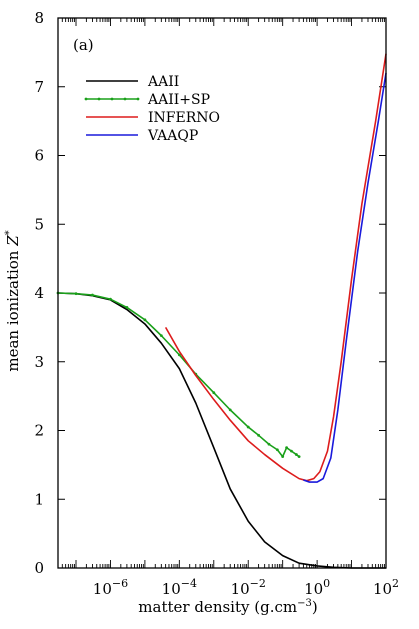  Describe the element at coordinates (39, 499) in the screenshot. I see `y-tick-label: 1` at that location.